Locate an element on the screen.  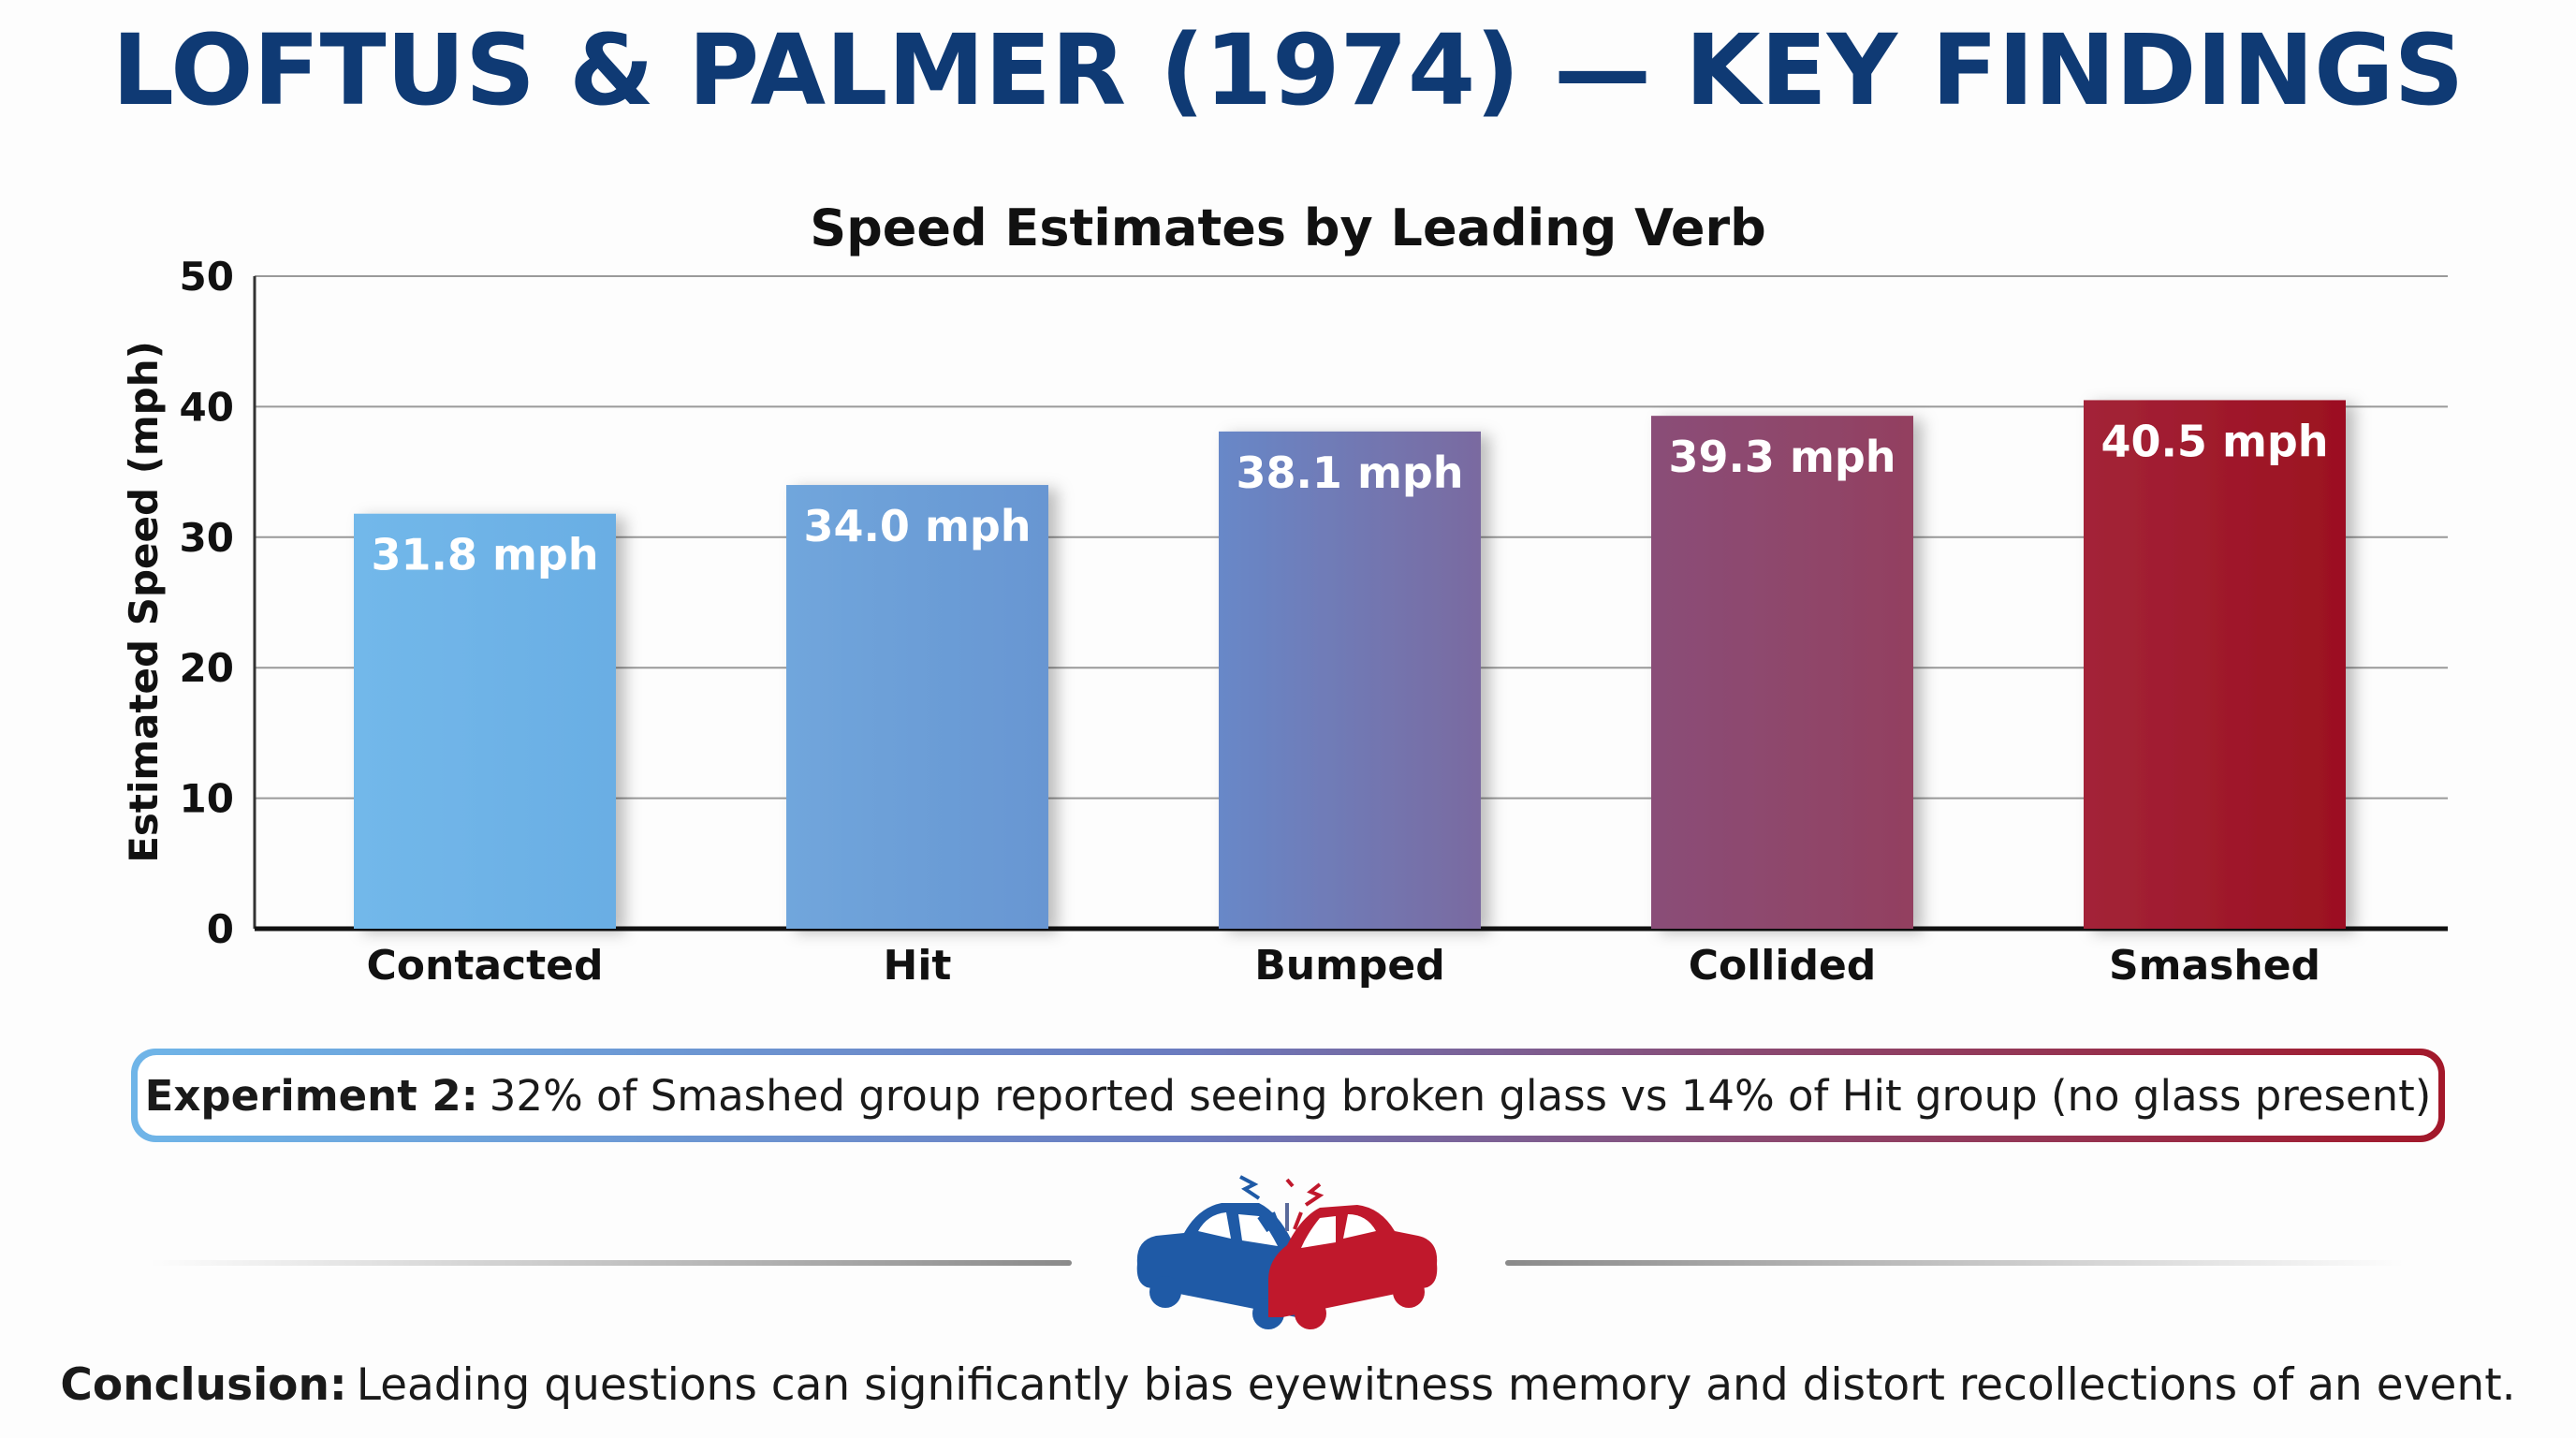
y-axis-label: Estimated Speed (mph) is located at coordinates (144, 602).